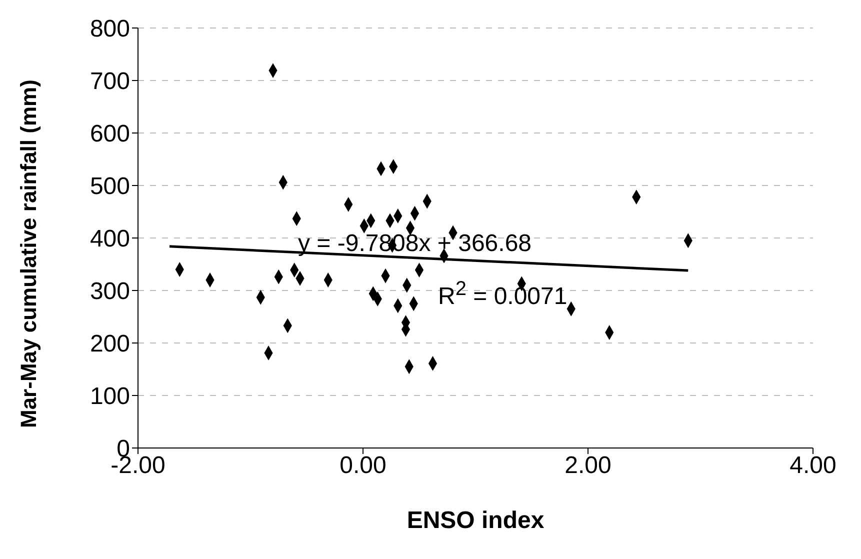  Describe the element at coordinates (475, 520) in the screenshot. I see `x-axis-title: ENSO index` at that location.